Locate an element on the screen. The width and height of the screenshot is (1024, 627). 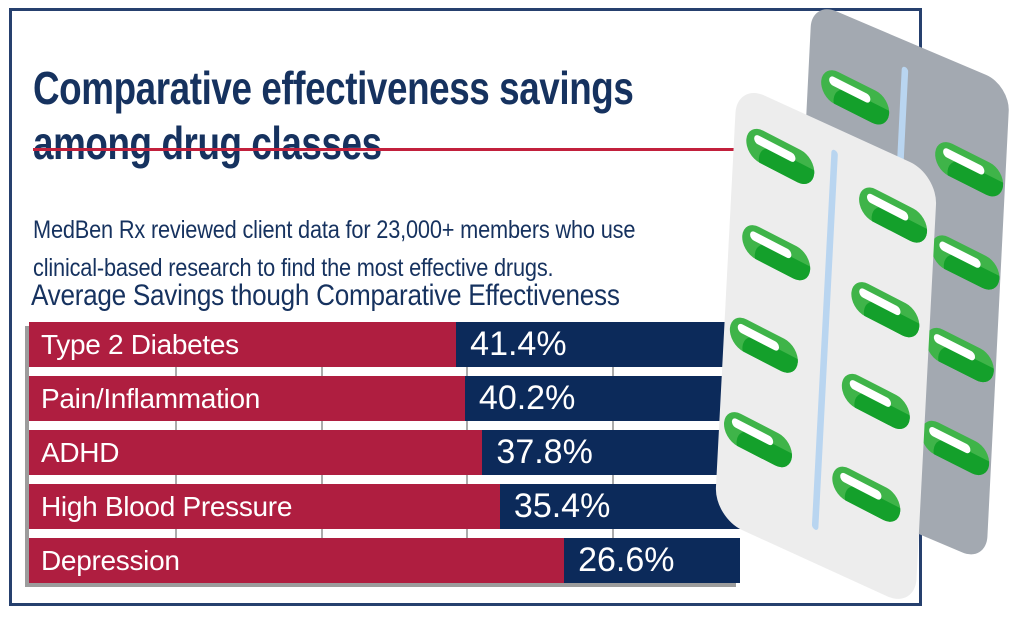
title-underline is located at coordinates (386, 149).